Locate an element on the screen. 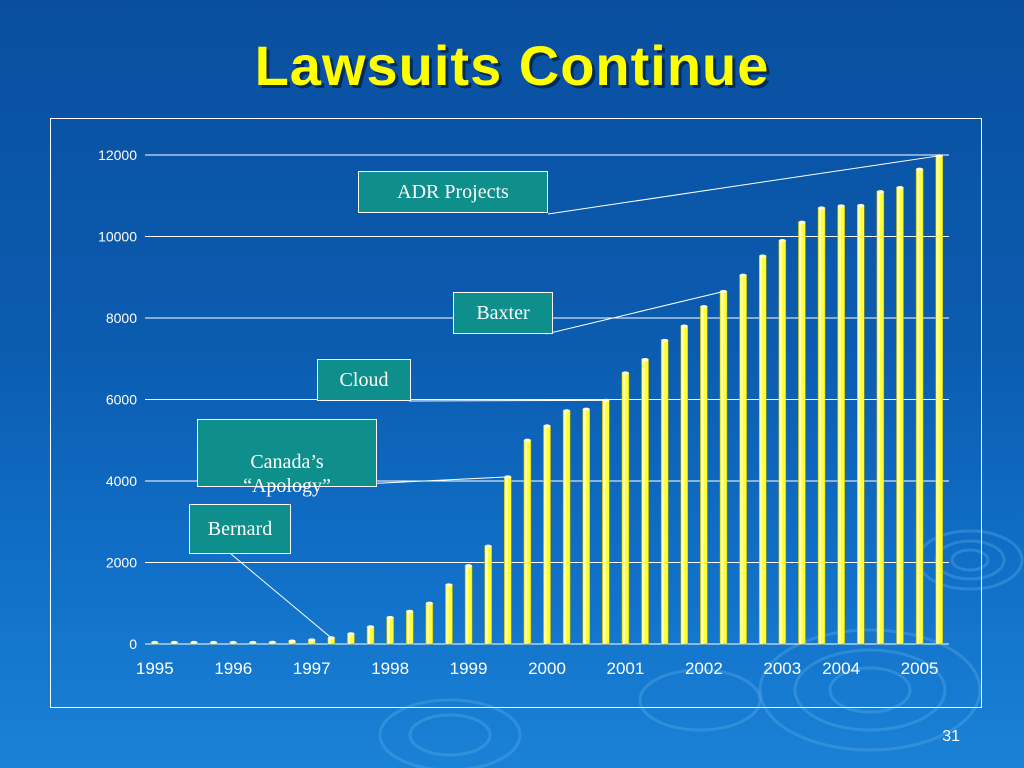 This screenshot has width=1024, height=768. callout-bernard-label: Bernard is located at coordinates (240, 529).